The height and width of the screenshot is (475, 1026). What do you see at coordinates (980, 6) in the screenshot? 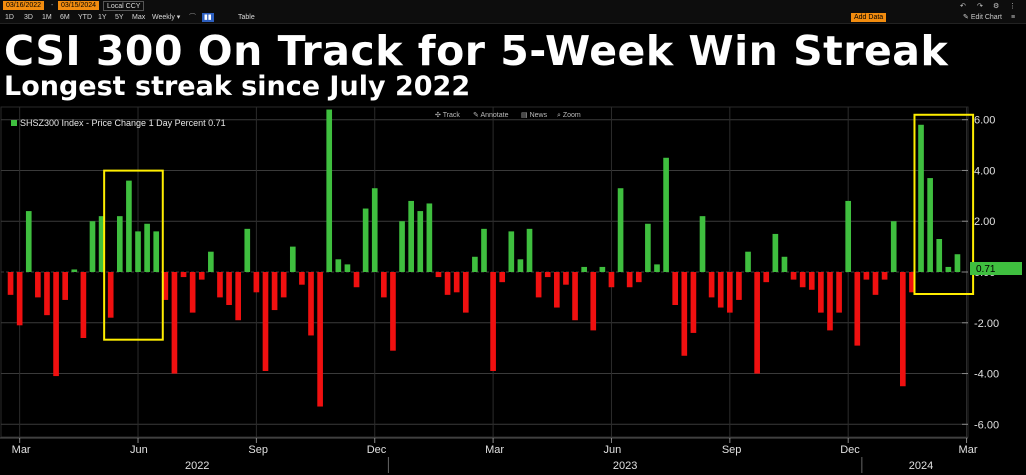
I see `redo-icon: ↷` at bounding box center [980, 6].